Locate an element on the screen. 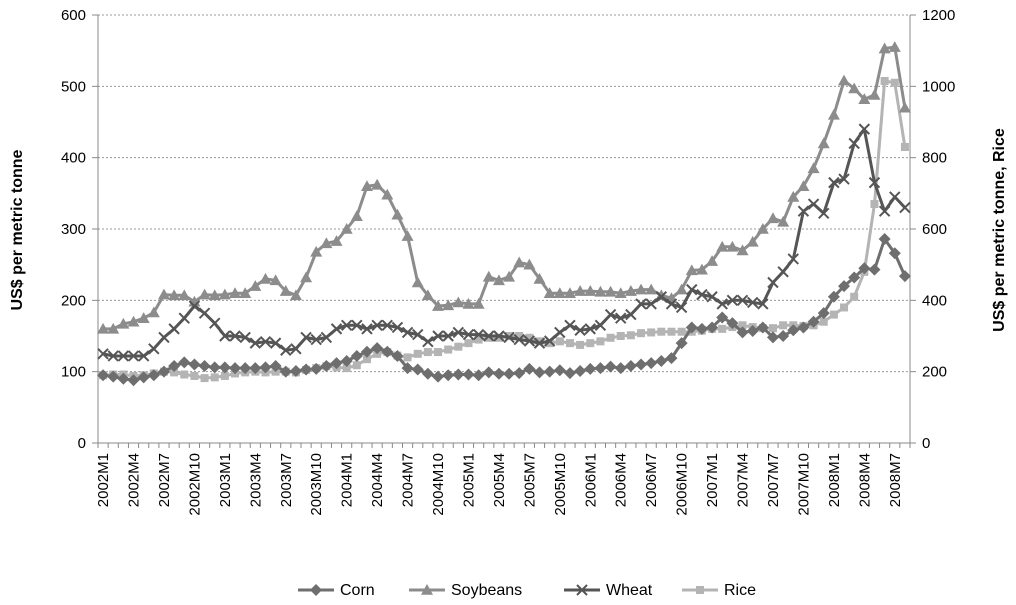  x-tick-label: 2008M4 is located at coordinates (864, 480).